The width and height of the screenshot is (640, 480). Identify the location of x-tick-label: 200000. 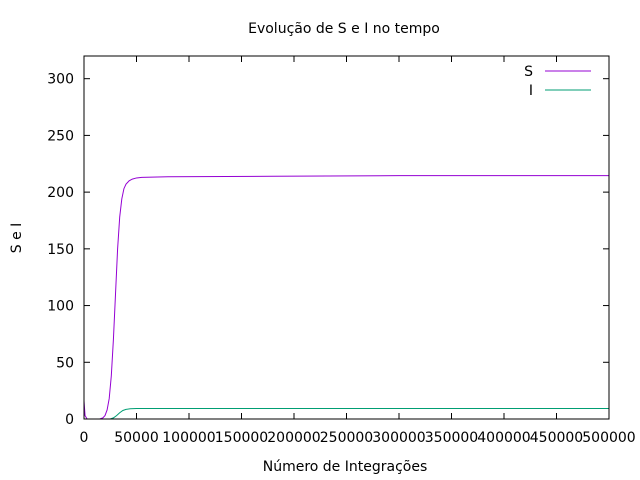
(293, 438).